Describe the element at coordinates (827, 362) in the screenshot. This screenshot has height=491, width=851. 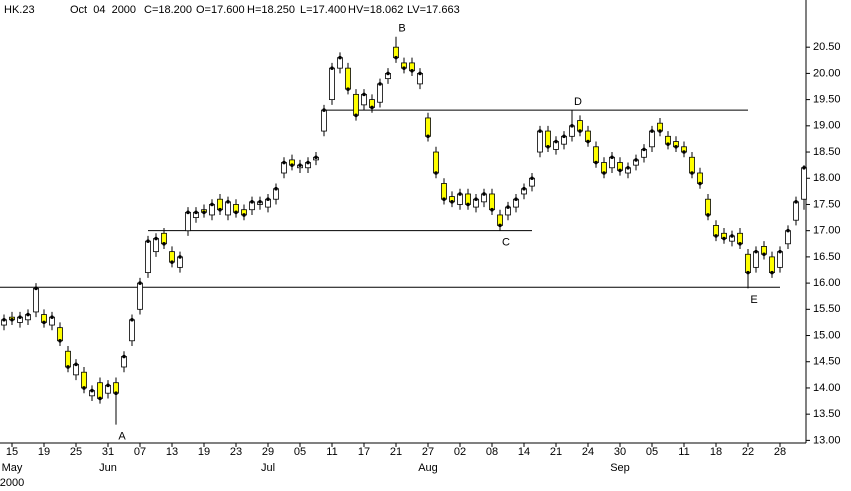
I see `y-tick-label: 14.50` at that location.